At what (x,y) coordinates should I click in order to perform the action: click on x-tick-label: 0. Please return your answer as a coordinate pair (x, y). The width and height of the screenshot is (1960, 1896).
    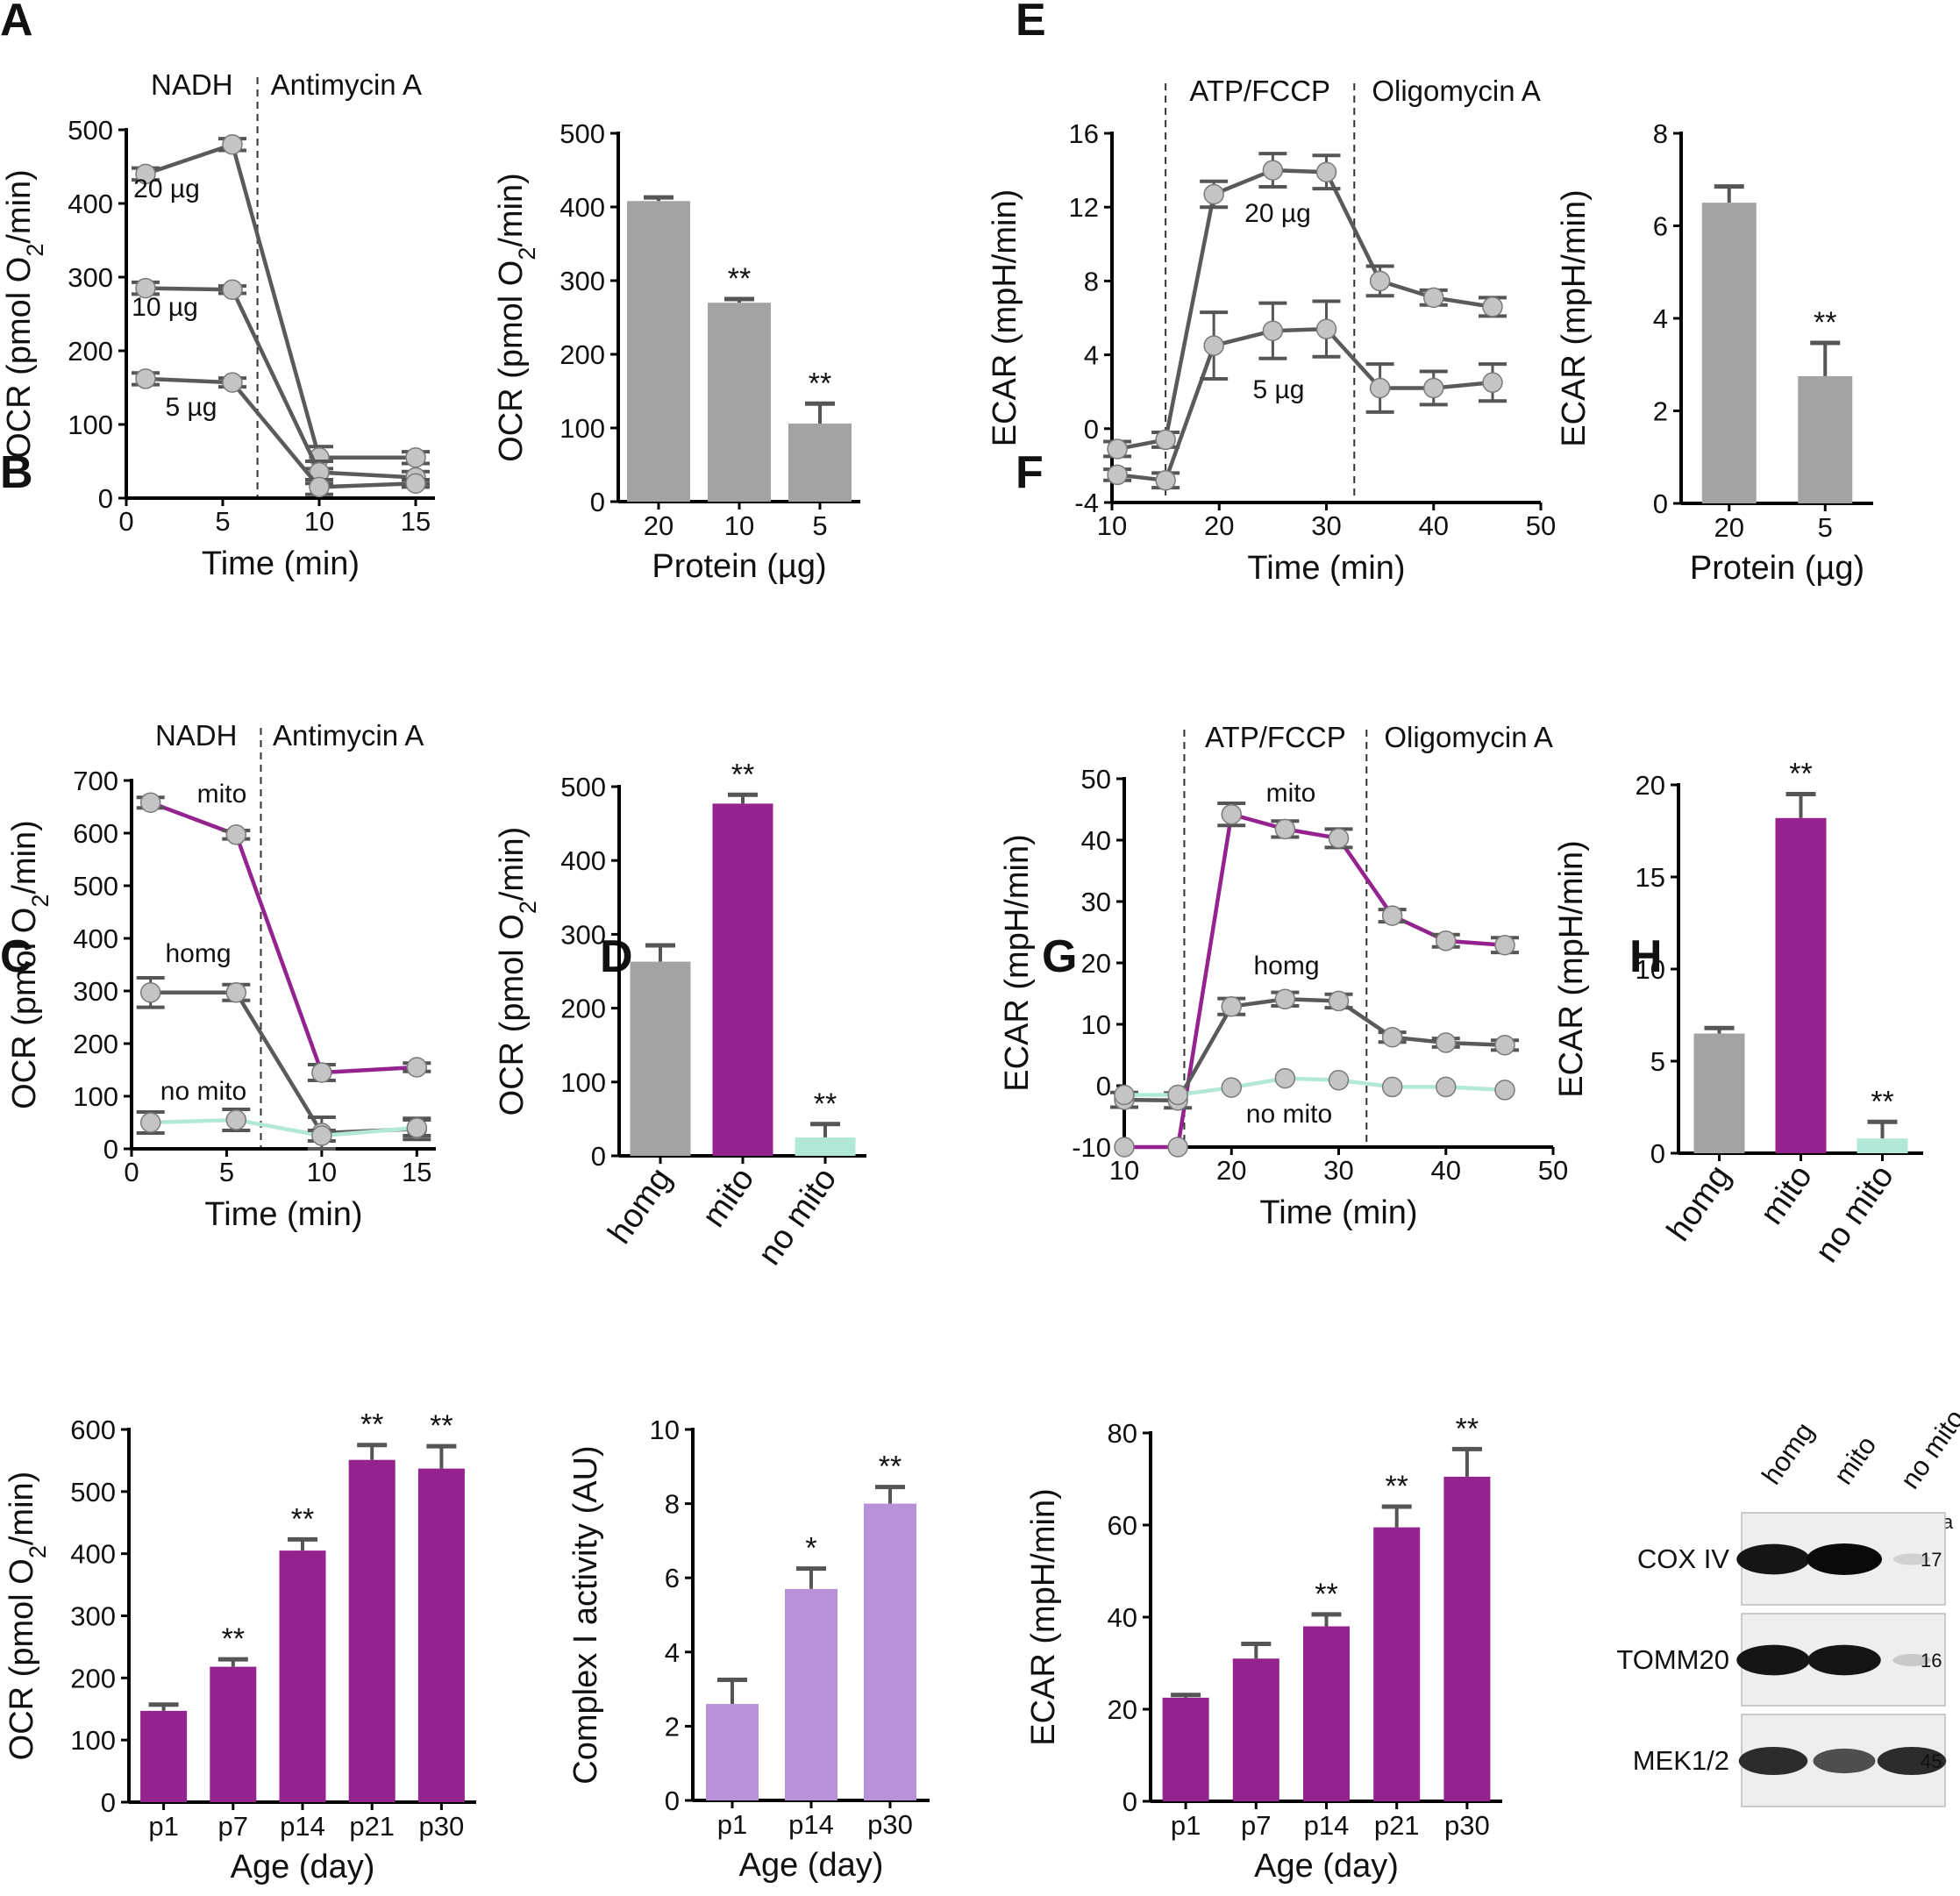
    Looking at the image, I should click on (126, 521).